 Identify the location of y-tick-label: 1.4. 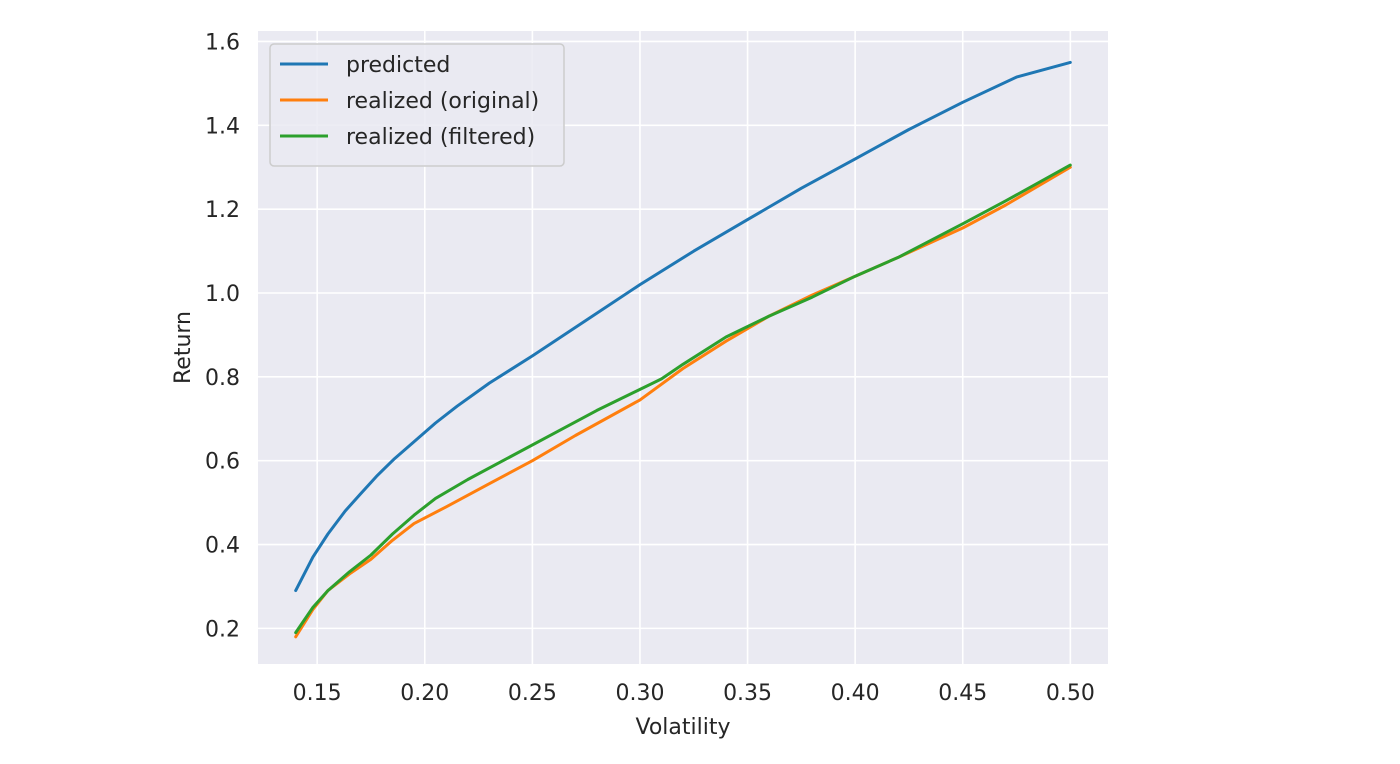
(222, 126).